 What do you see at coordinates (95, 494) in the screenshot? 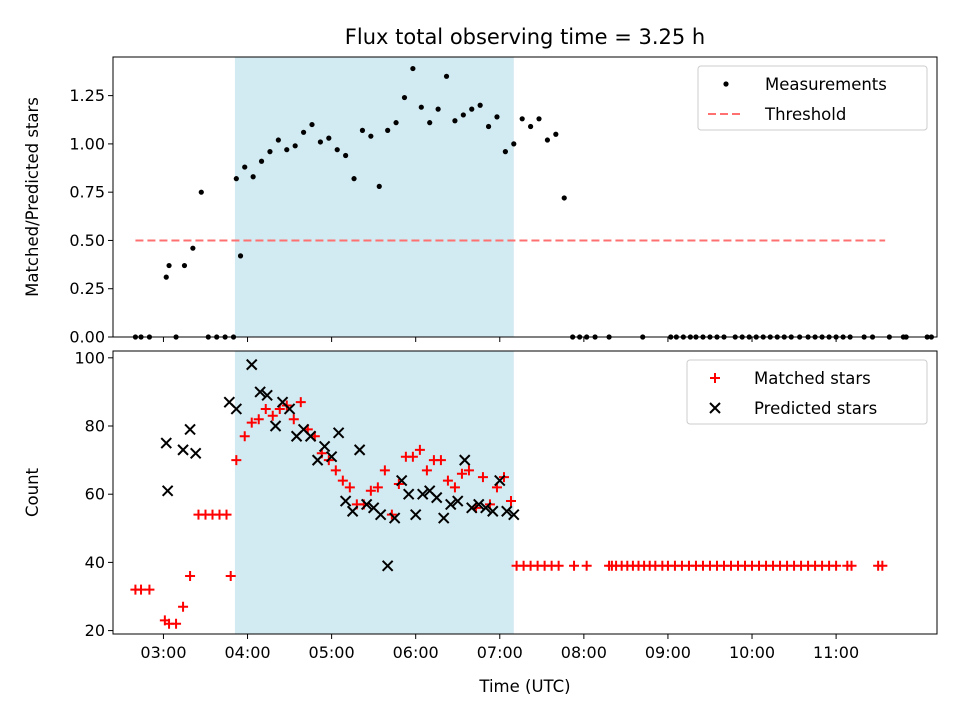
I see `y-tick-label: 60` at bounding box center [95, 494].